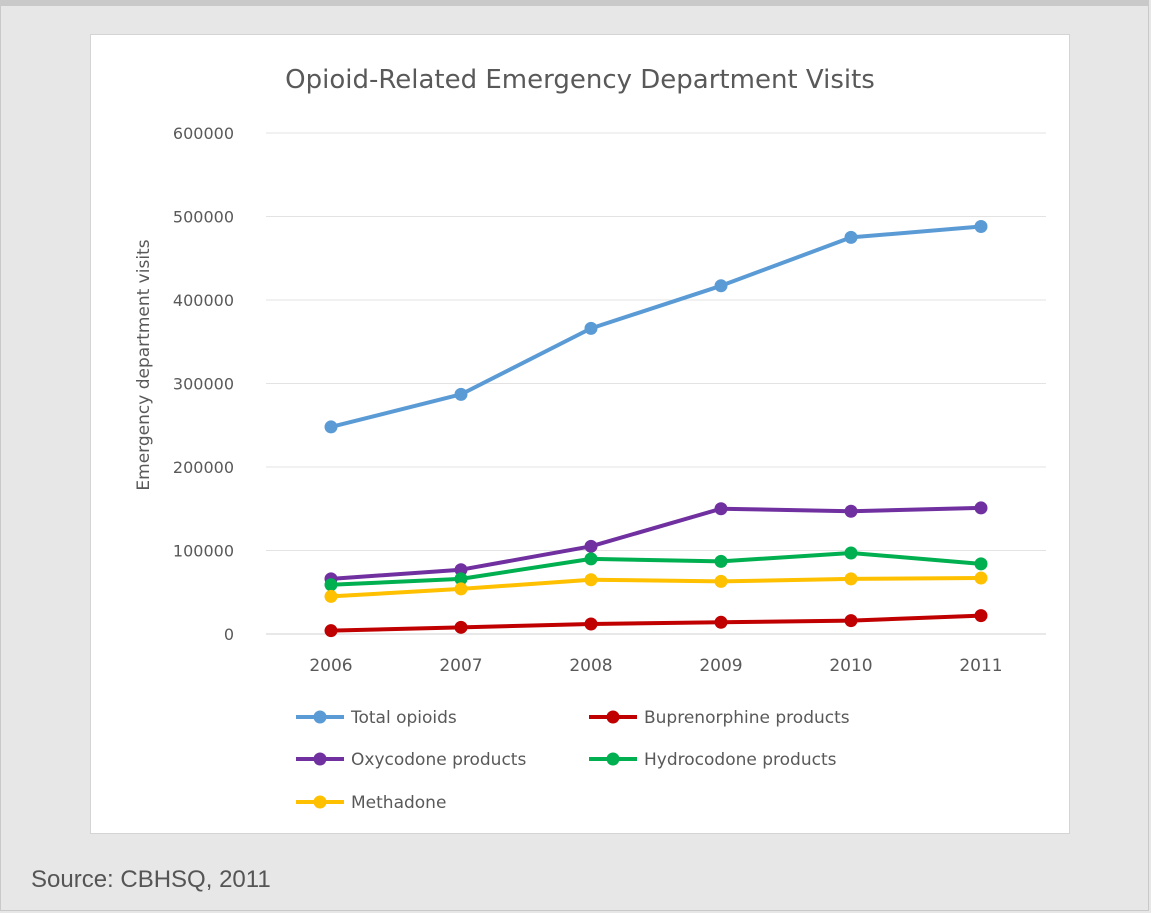 This screenshot has height=913, width=1151. What do you see at coordinates (720, 666) in the screenshot?
I see `x-tick-label: 2009` at bounding box center [720, 666].